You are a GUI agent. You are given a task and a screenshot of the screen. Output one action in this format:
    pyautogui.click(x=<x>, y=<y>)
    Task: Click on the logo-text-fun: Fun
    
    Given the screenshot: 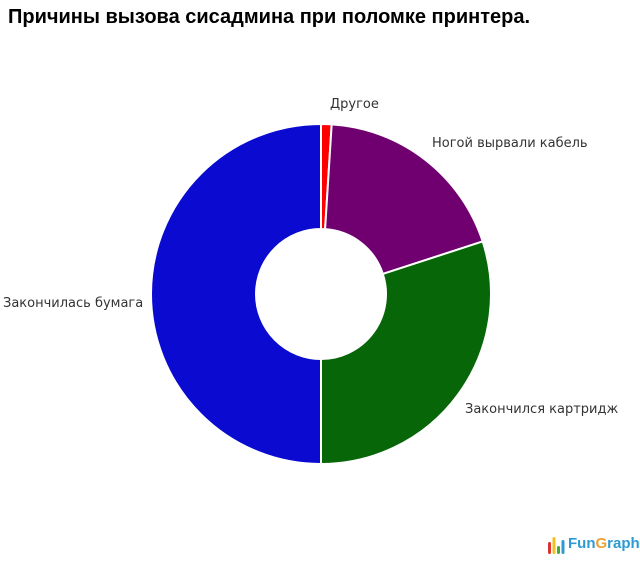 What is the action you would take?
    pyautogui.click(x=582, y=543)
    